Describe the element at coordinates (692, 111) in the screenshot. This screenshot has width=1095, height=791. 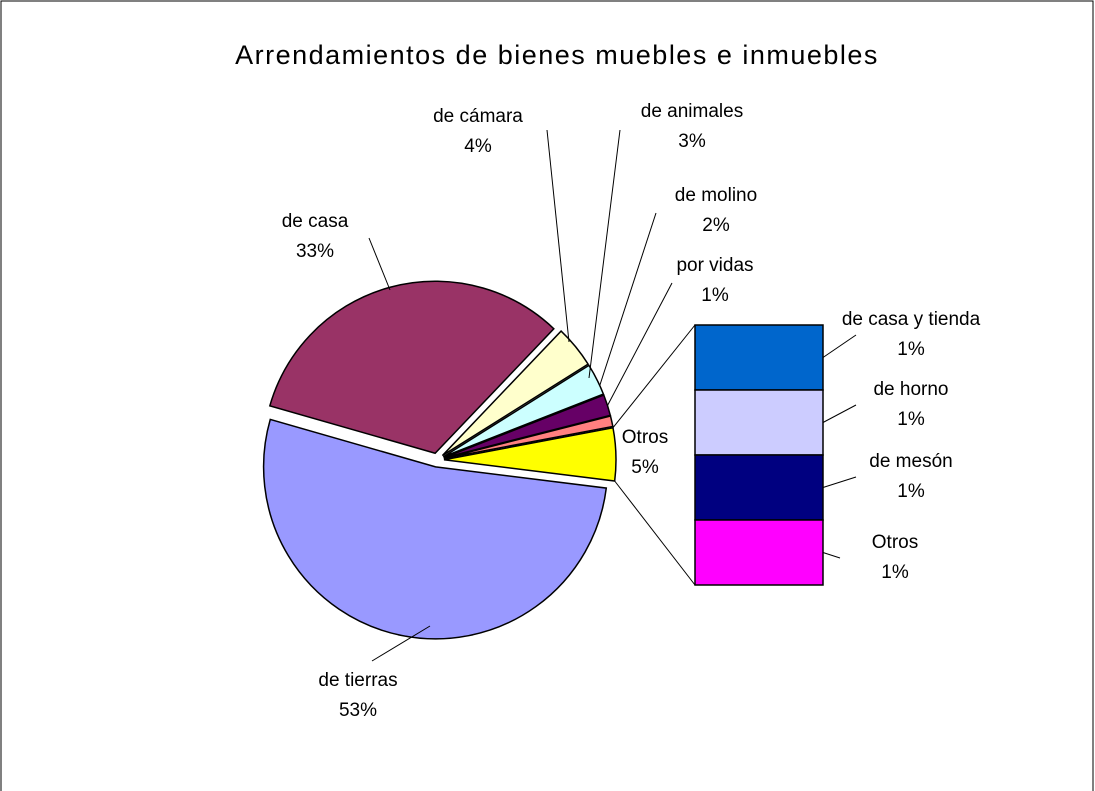
I see `slice-label: de animales` at that location.